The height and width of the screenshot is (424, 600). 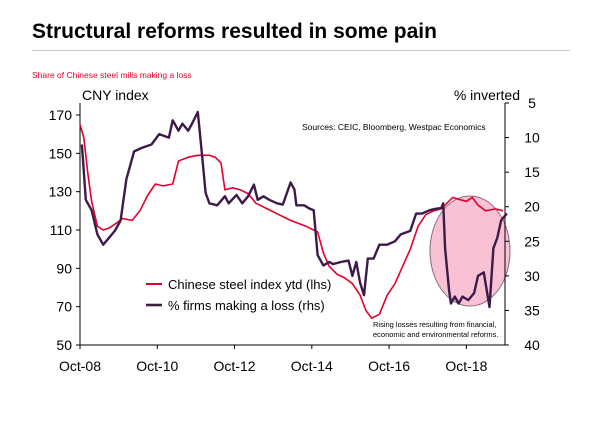 I want to click on right-axis-label: % inverted, so click(x=487, y=95).